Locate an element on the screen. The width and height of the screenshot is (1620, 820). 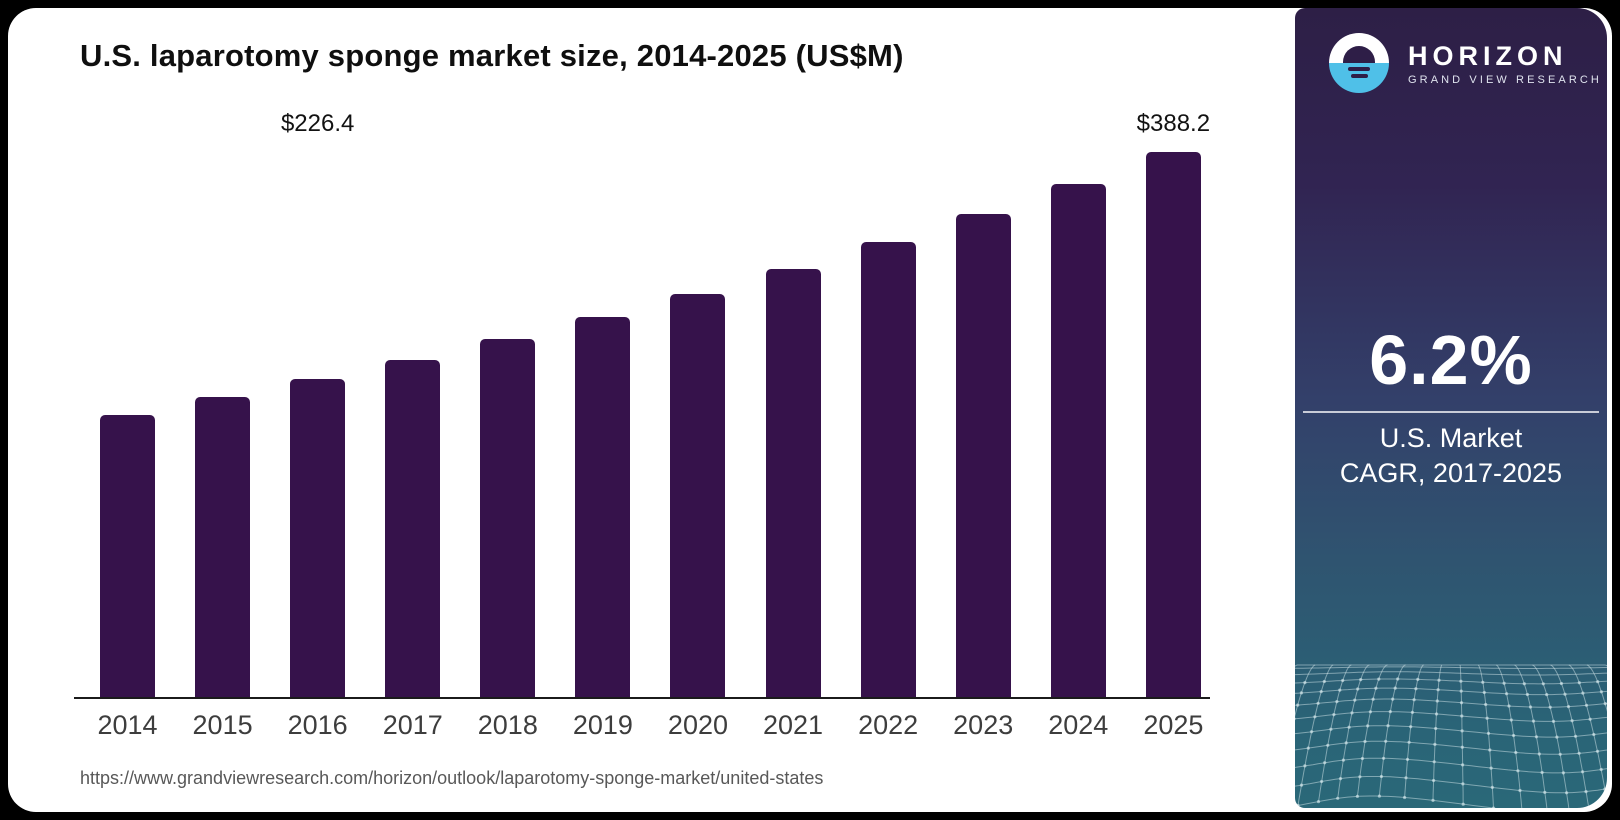
x-axis-year-label: 2025 is located at coordinates (1173, 725).